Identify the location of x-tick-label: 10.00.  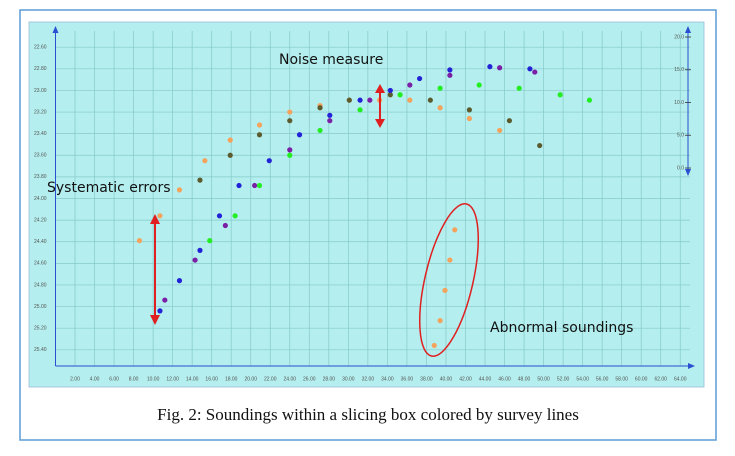
(153, 379).